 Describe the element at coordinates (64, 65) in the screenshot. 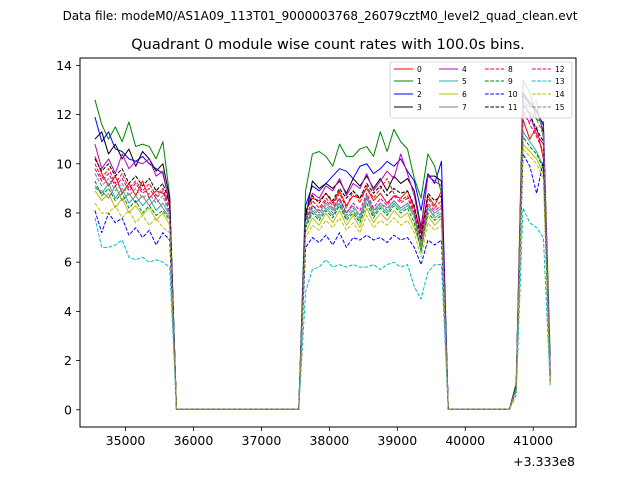

I see `y-tick-label: 14` at that location.